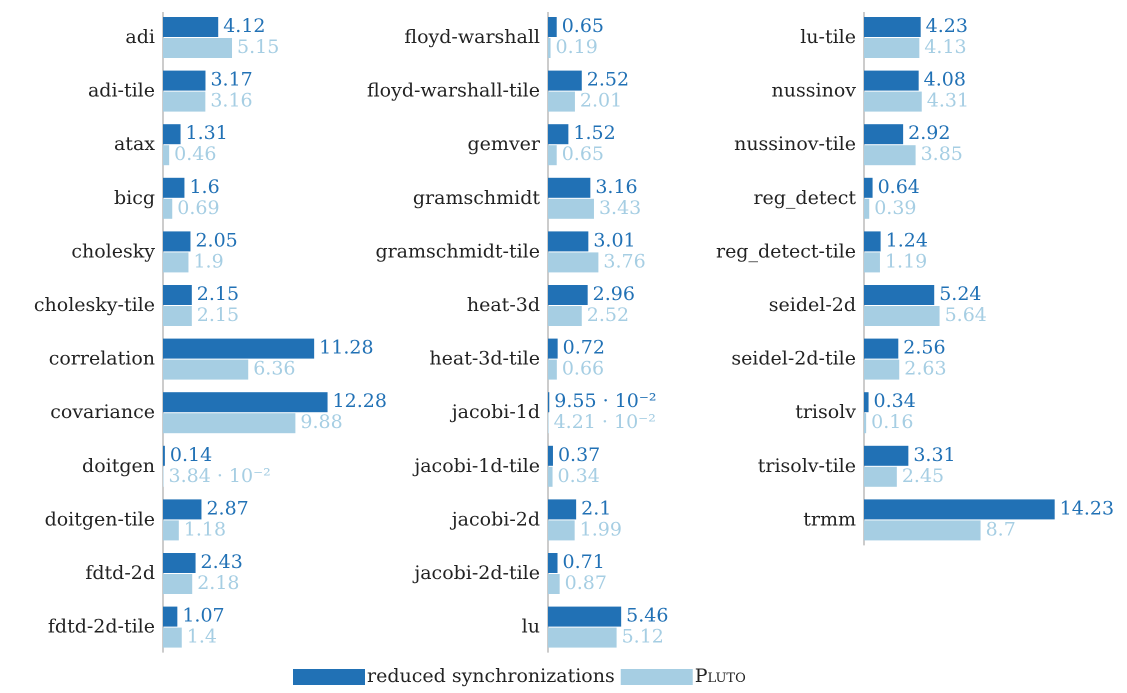 This screenshot has height=693, width=1127. What do you see at coordinates (720, 676) in the screenshot?
I see `legend-label: Pluto` at bounding box center [720, 676].